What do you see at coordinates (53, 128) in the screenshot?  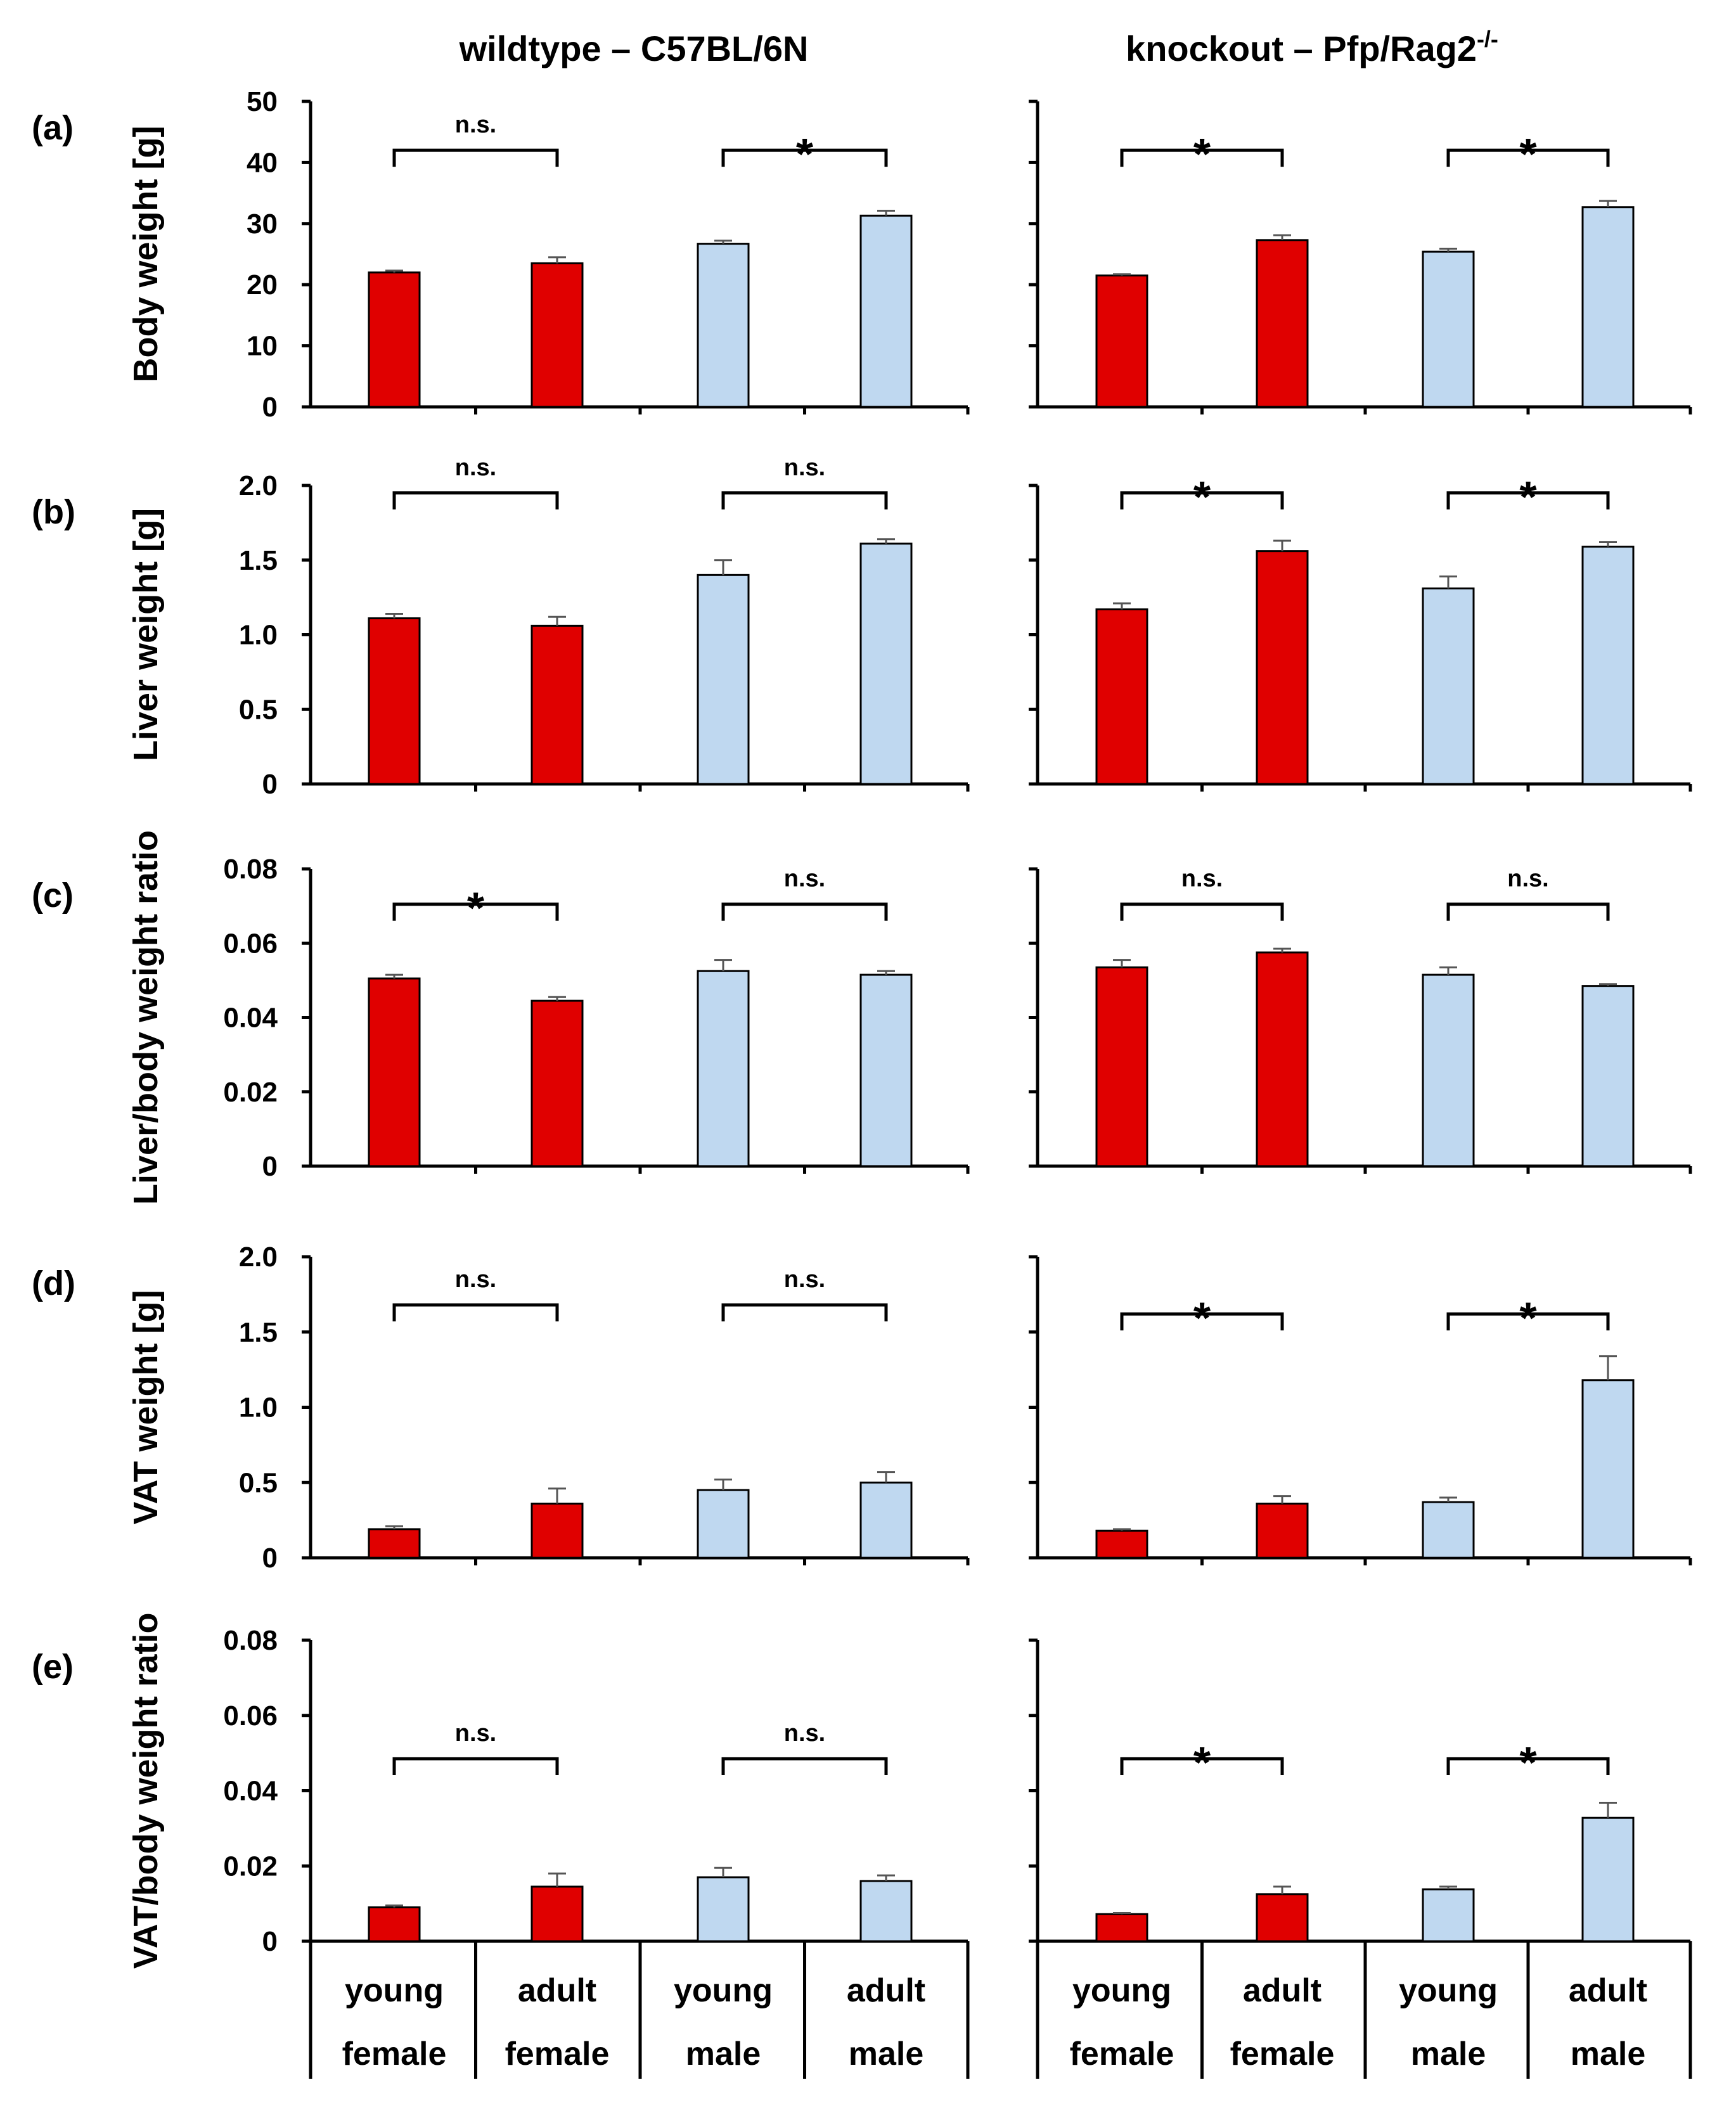 I see `panel-label: (a)` at bounding box center [53, 128].